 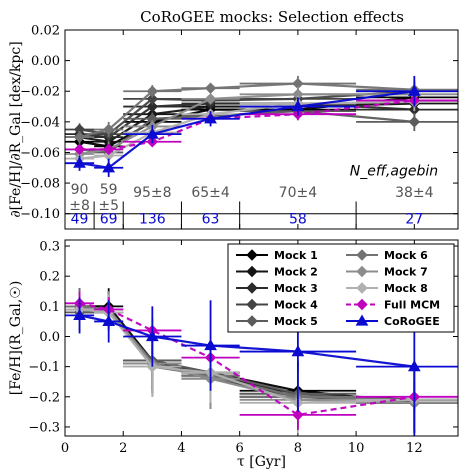 I want to click on legend-entry: Mock 2, so click(x=296, y=272).